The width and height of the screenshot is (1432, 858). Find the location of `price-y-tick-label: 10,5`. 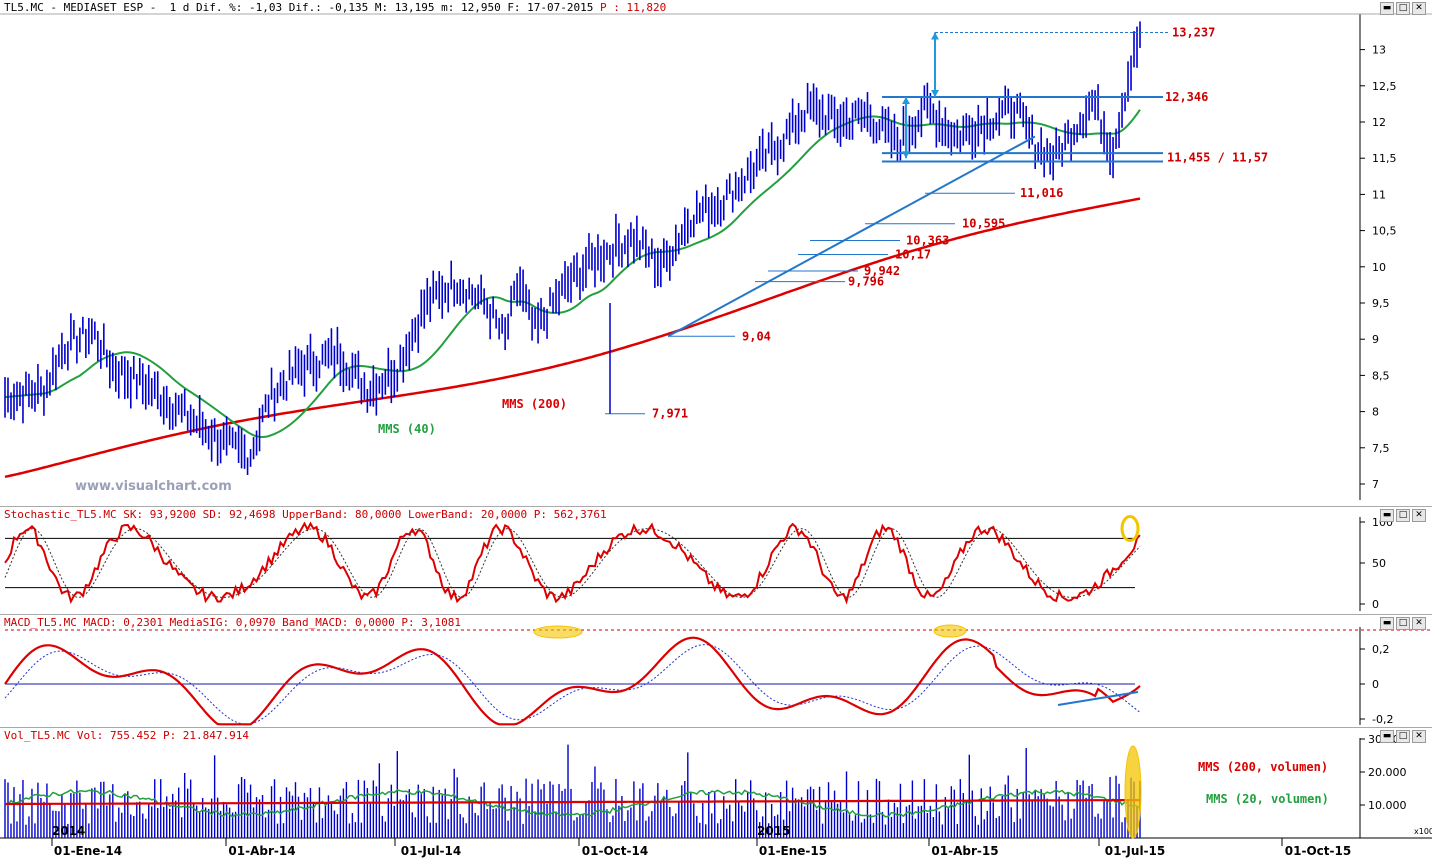

price-y-tick-label: 10,5 is located at coordinates (1384, 231).